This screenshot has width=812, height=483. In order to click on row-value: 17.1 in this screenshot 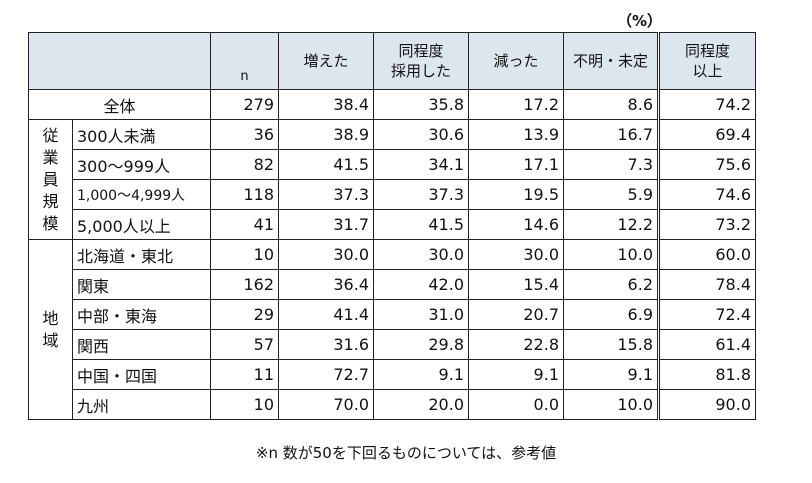, I will do `click(516, 164)`.